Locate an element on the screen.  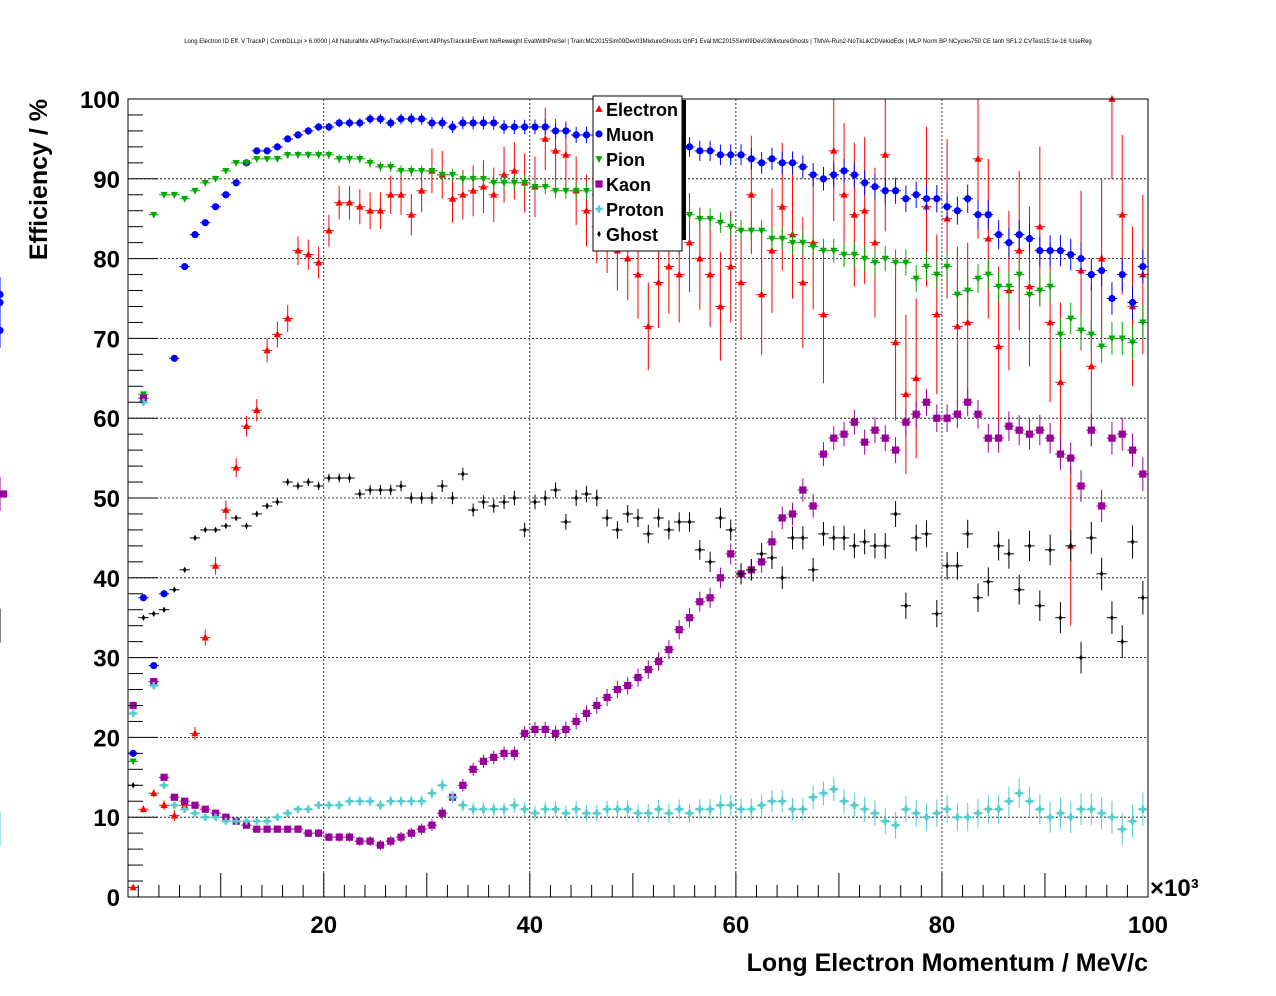
x-tick-label: 60 is located at coordinates (736, 925).